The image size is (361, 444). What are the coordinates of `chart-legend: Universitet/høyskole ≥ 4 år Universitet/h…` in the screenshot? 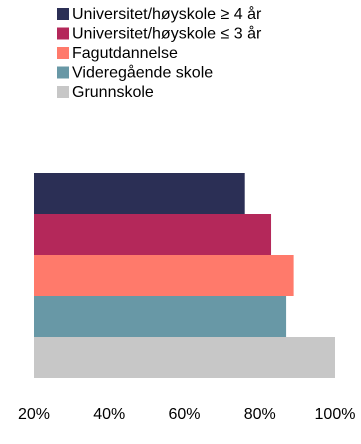 It's located at (159, 53).